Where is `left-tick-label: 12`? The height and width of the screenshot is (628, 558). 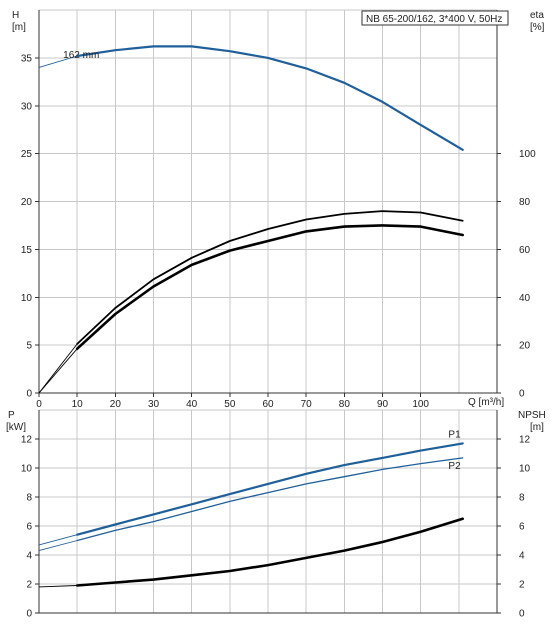
left-tick-label: 12 is located at coordinates (27, 440).